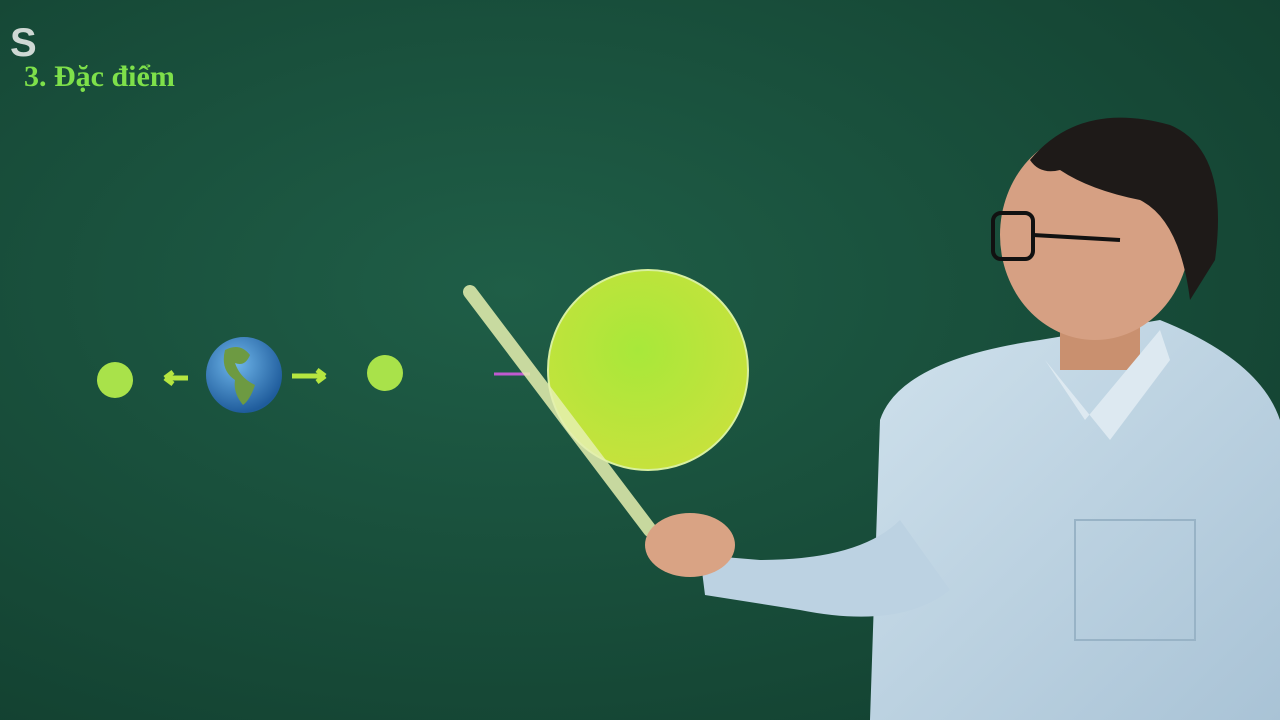 This screenshot has width=1280, height=720. Describe the element at coordinates (1107, 385) in the screenshot. I see `collar` at that location.